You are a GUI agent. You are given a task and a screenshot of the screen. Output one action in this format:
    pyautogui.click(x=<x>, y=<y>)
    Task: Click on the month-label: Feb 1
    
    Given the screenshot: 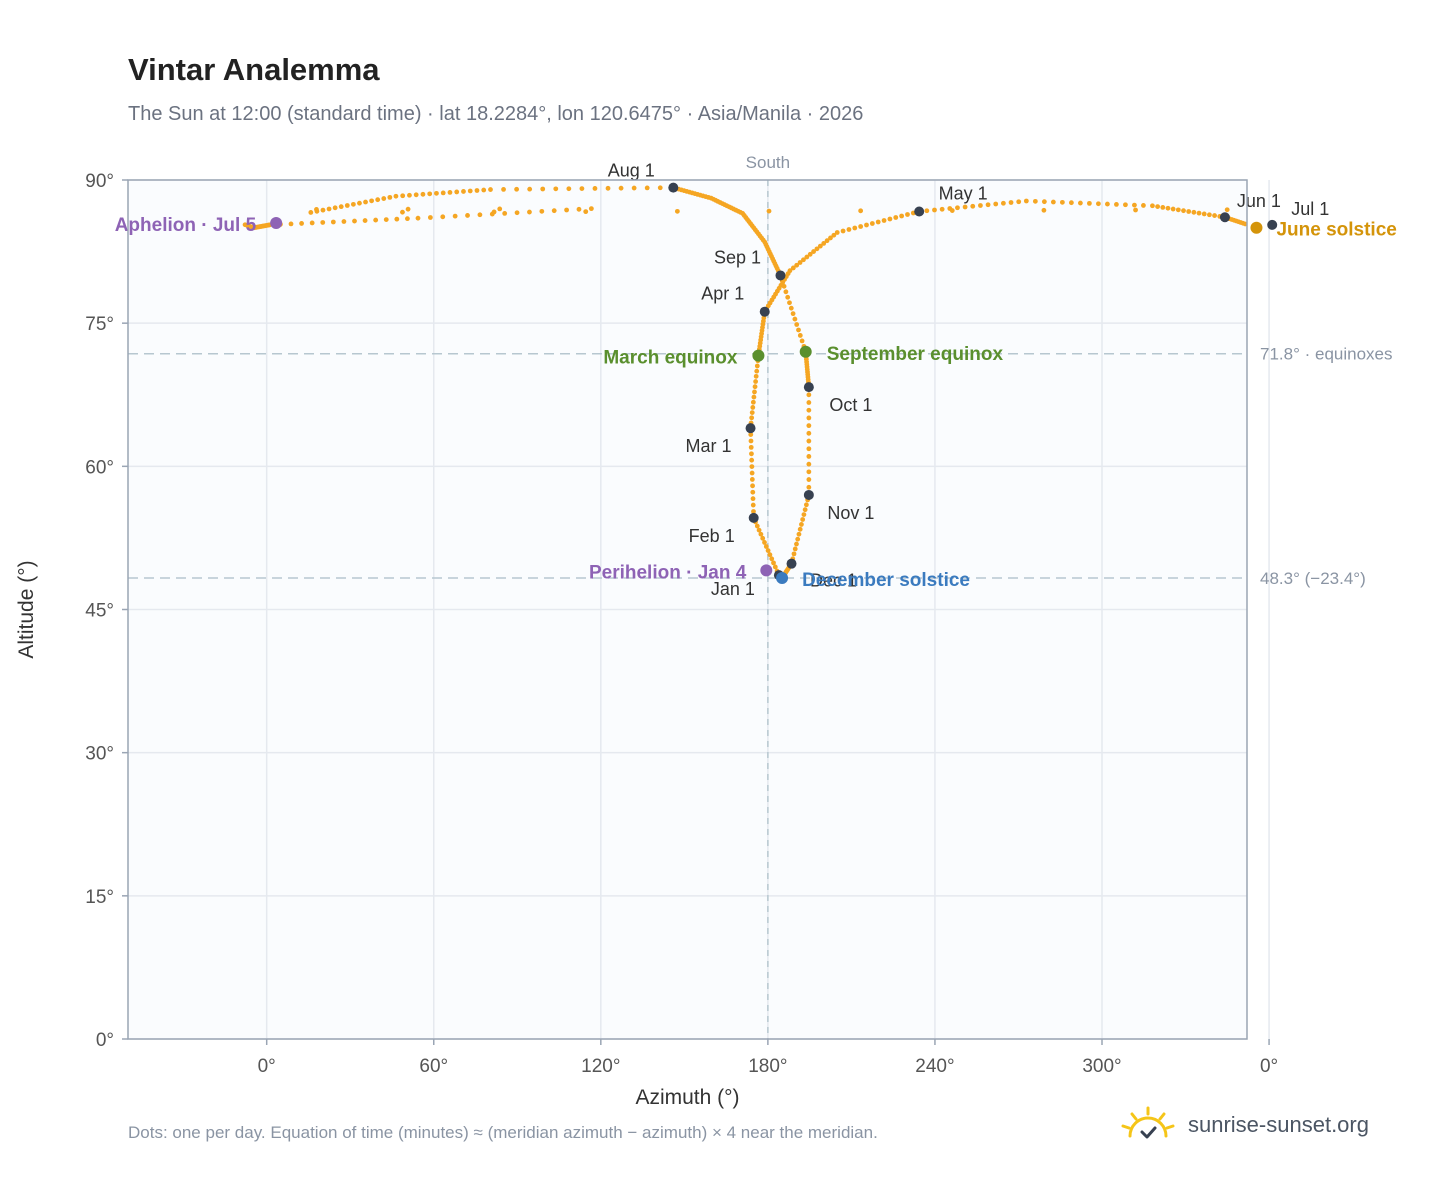 What is the action you would take?
    pyautogui.click(x=712, y=536)
    